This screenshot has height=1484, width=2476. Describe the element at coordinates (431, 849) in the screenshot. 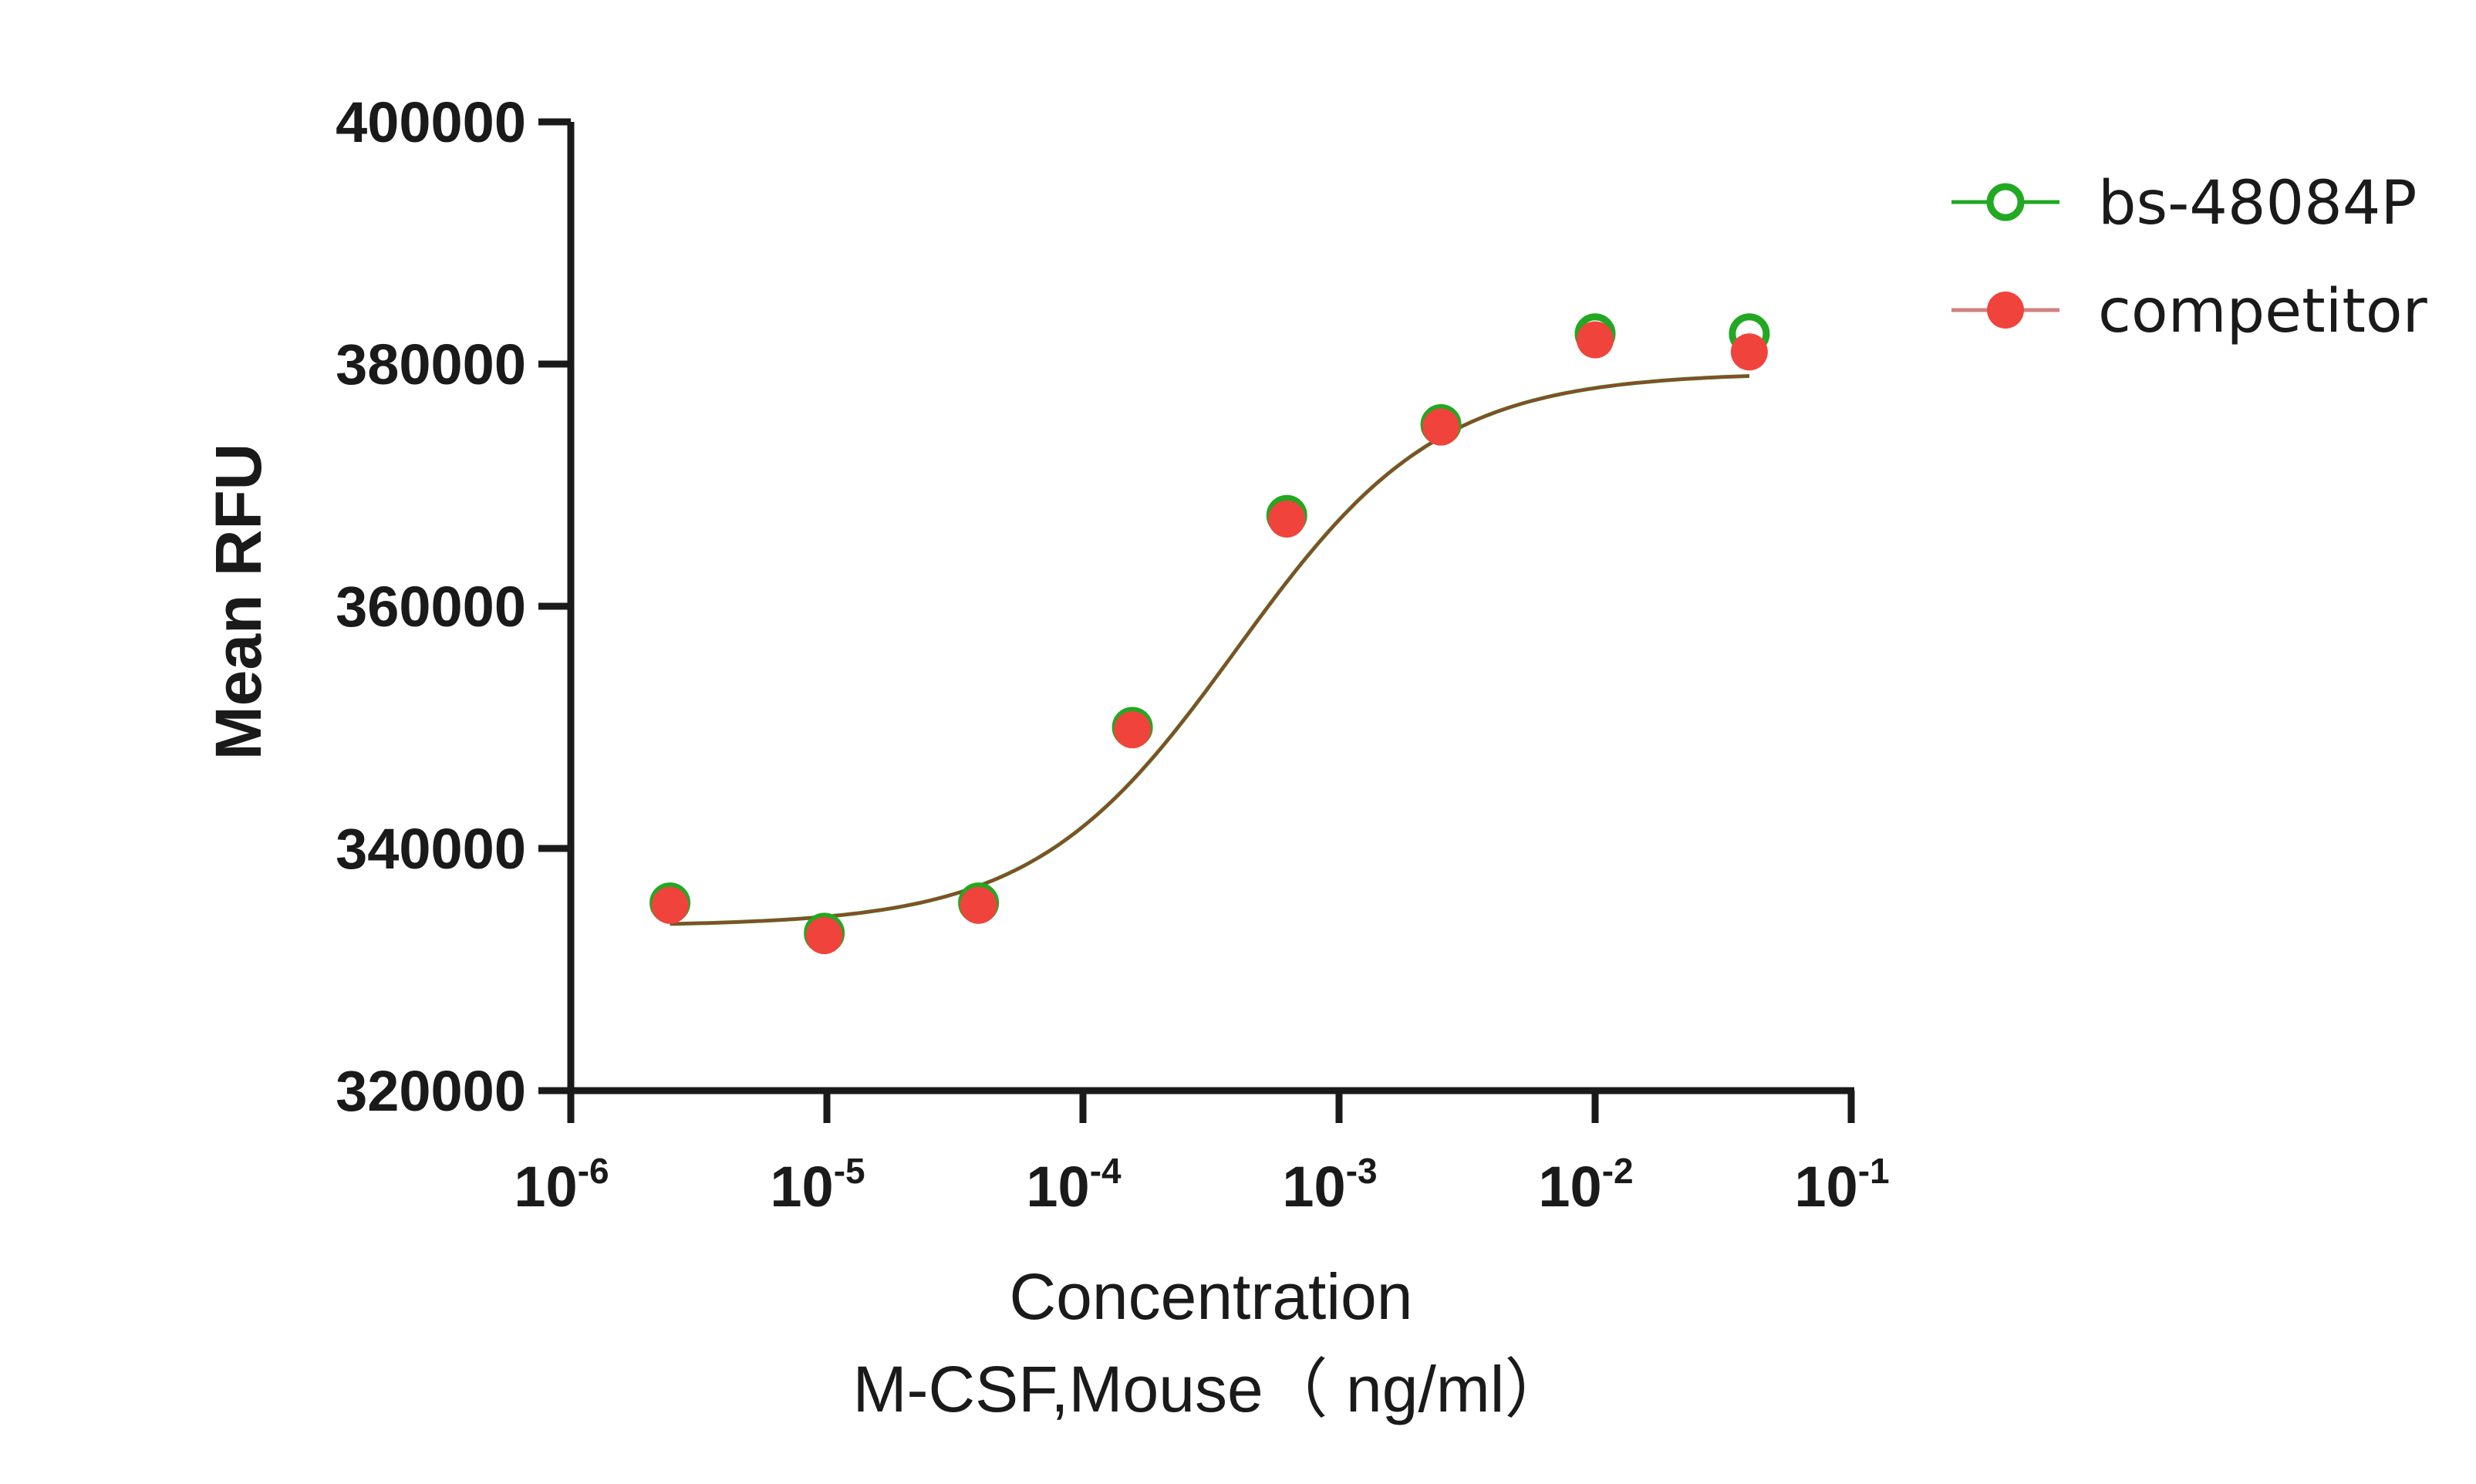

I see `y-tick-label: 340000` at that location.